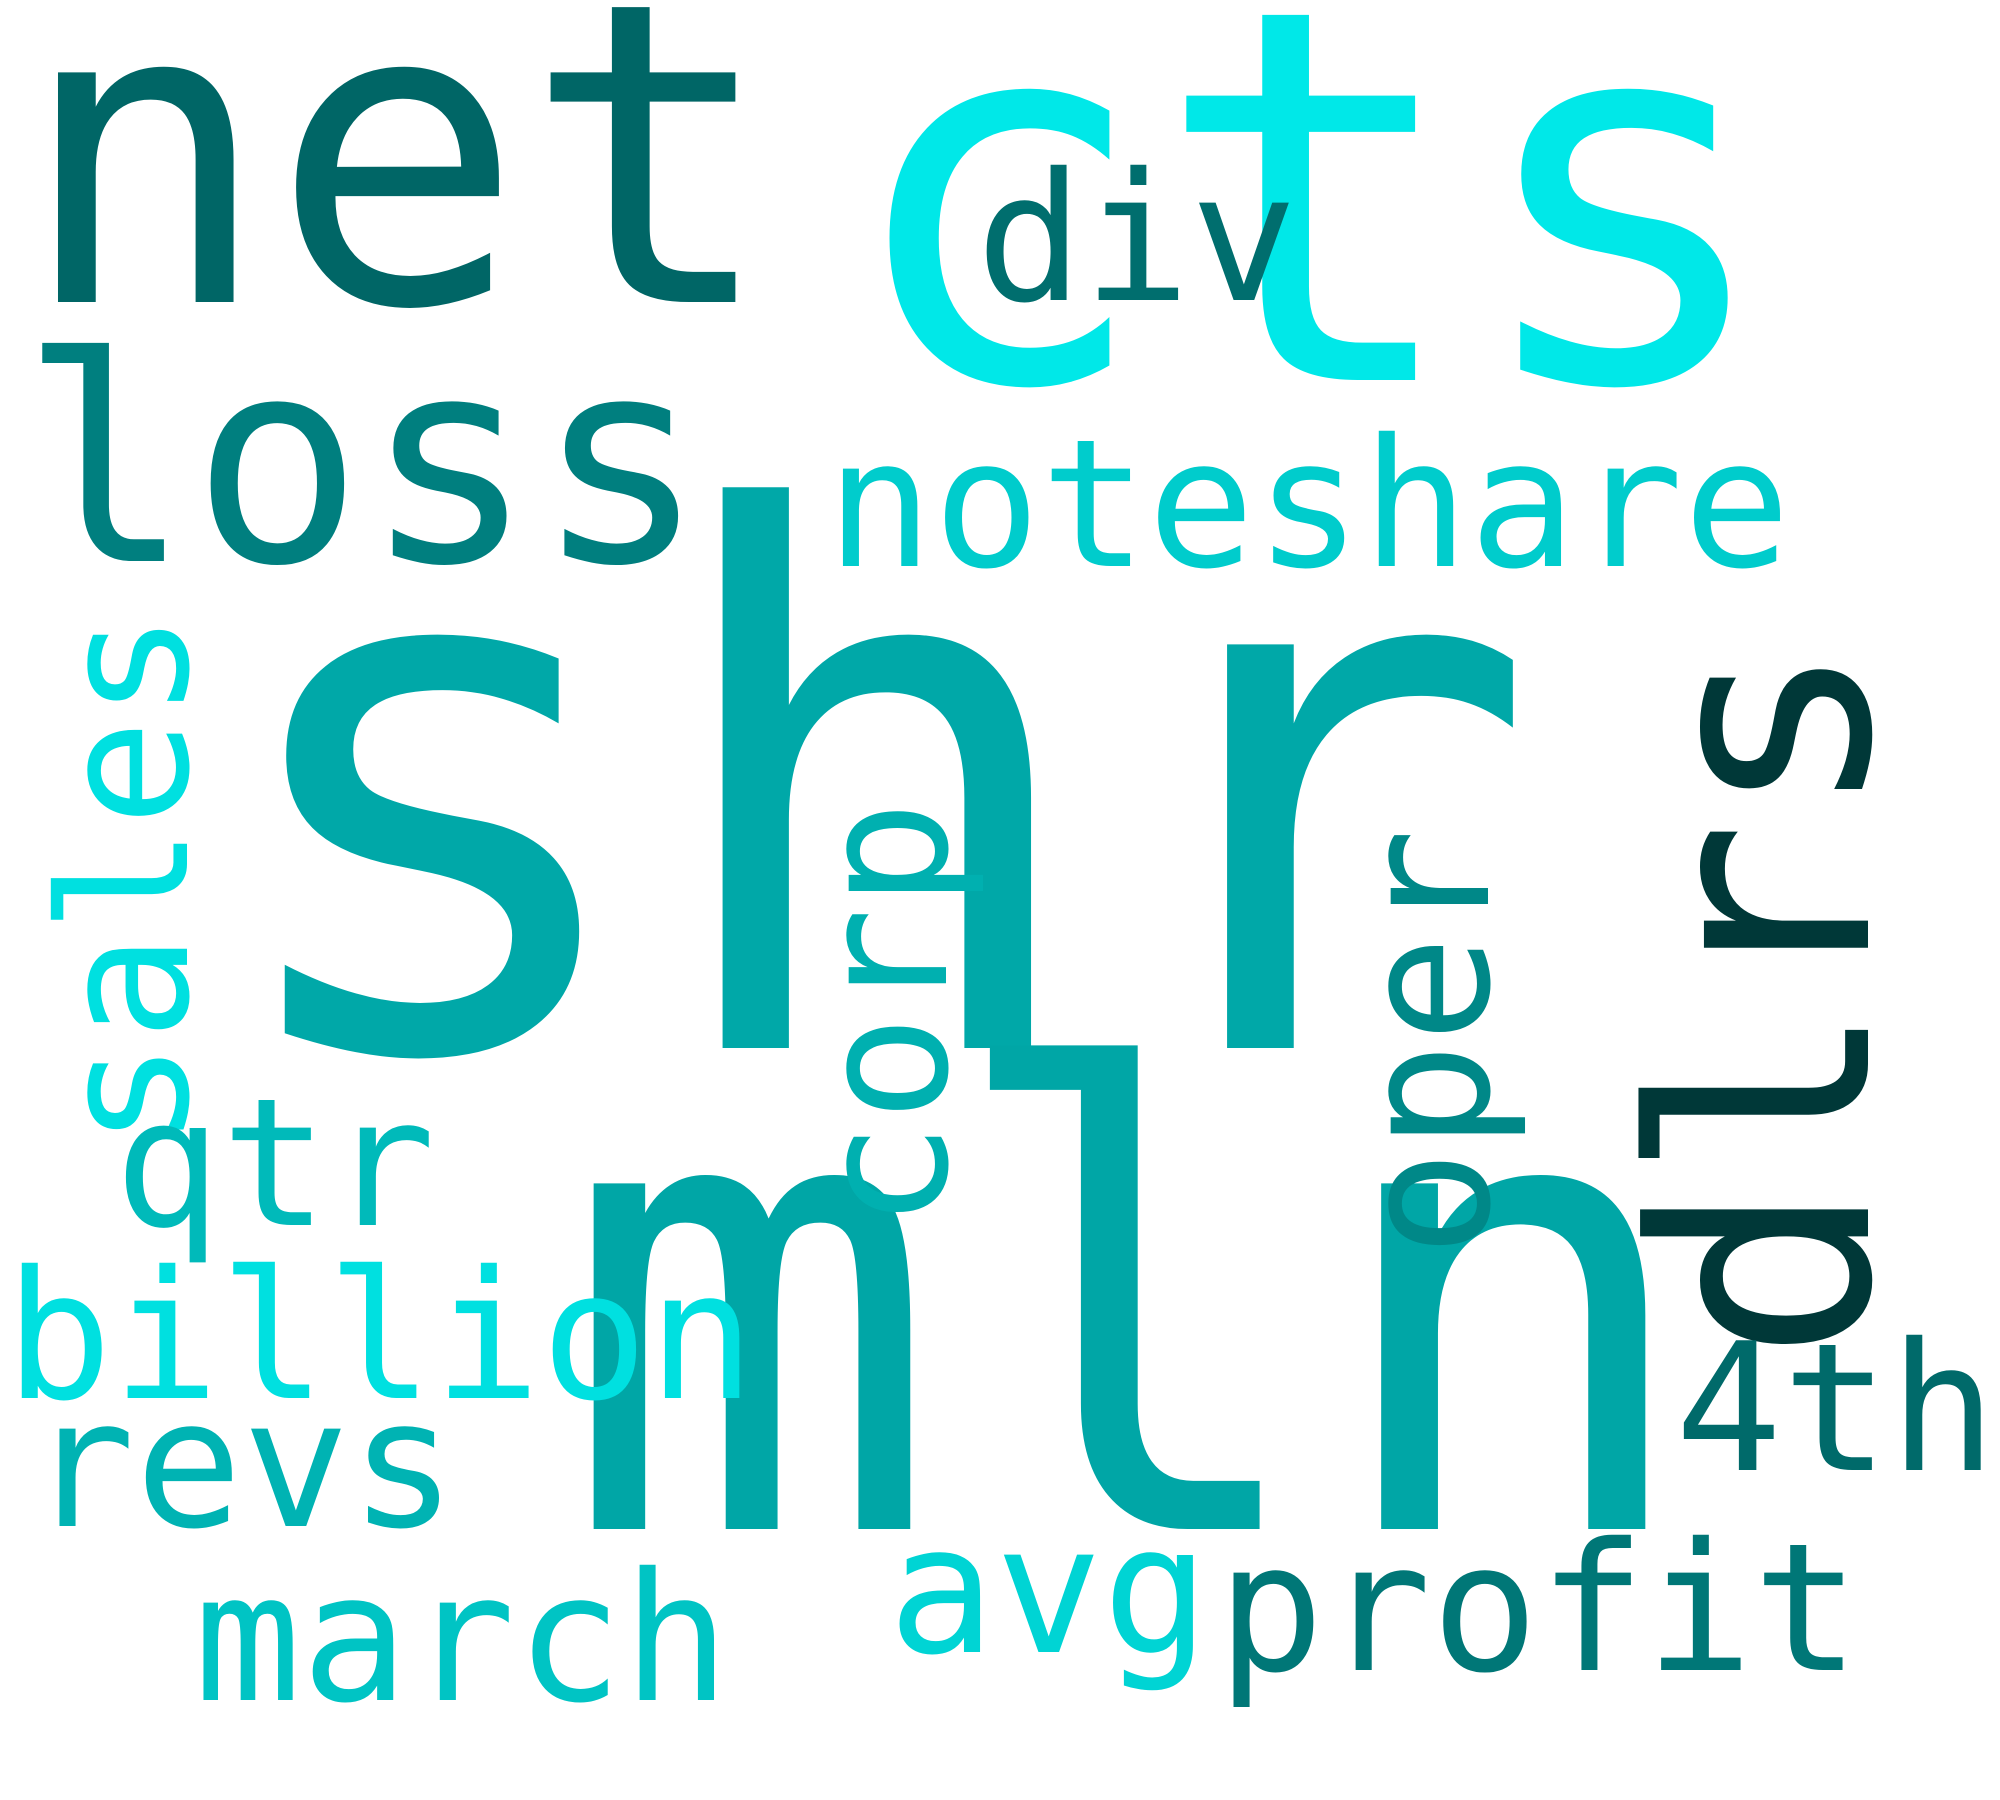 This screenshot has width=2000, height=1800. What do you see at coordinates (1308, 504) in the screenshot?
I see `word-noteshare: noteshare` at bounding box center [1308, 504].